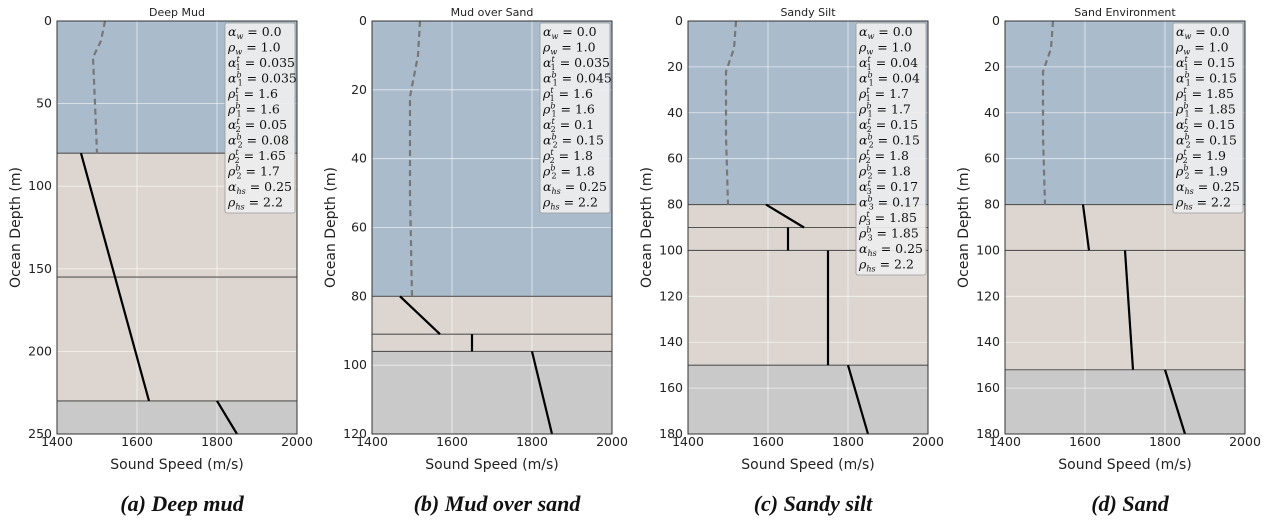  I want to click on y-tick-label: 50, so click(44, 103).